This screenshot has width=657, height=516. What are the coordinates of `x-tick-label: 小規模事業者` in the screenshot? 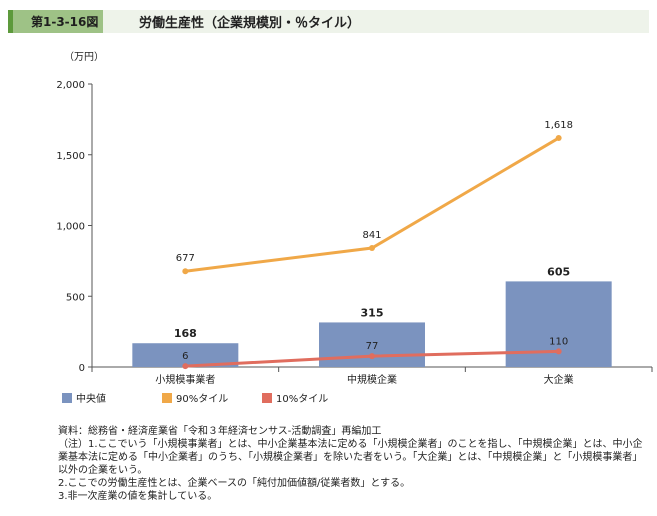 It's located at (185, 379).